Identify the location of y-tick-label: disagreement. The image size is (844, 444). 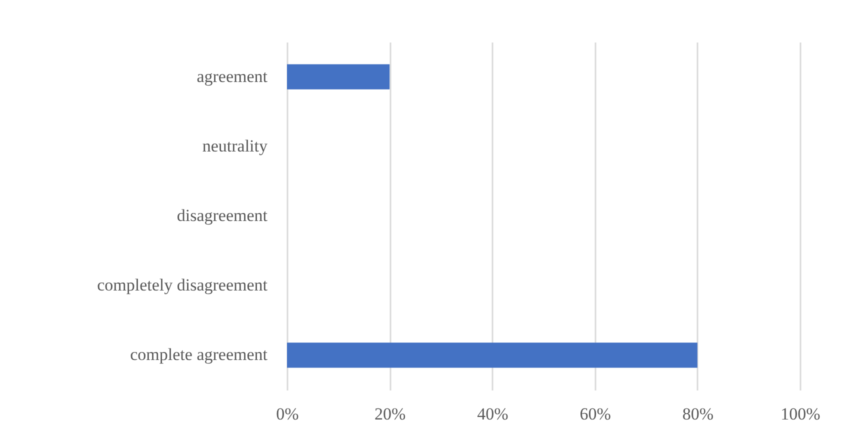
(222, 215).